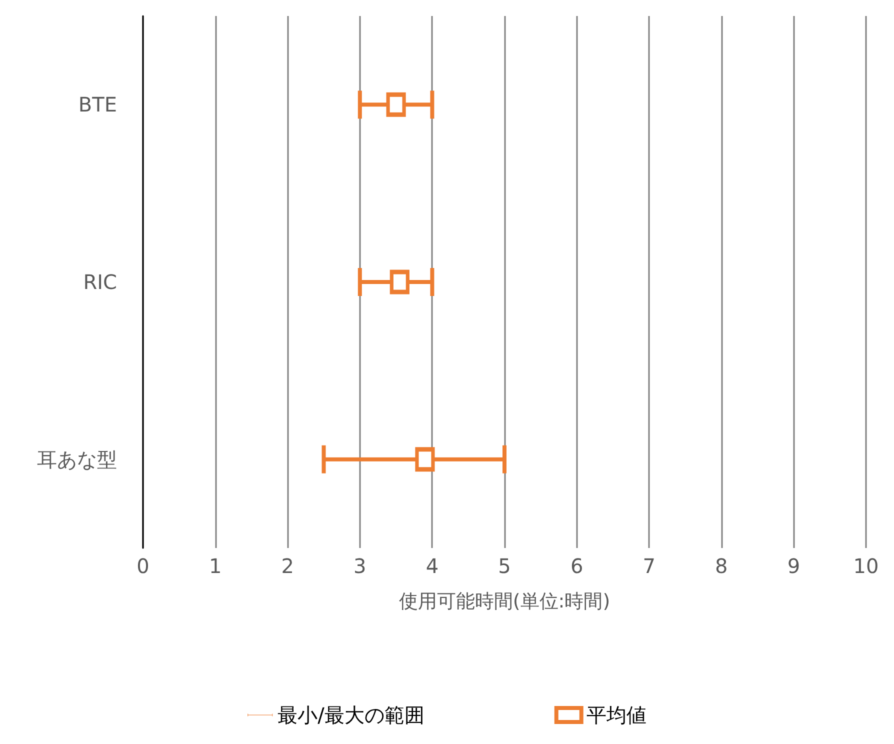 The width and height of the screenshot is (894, 744). I want to click on x-tick-label: 2, so click(287, 566).